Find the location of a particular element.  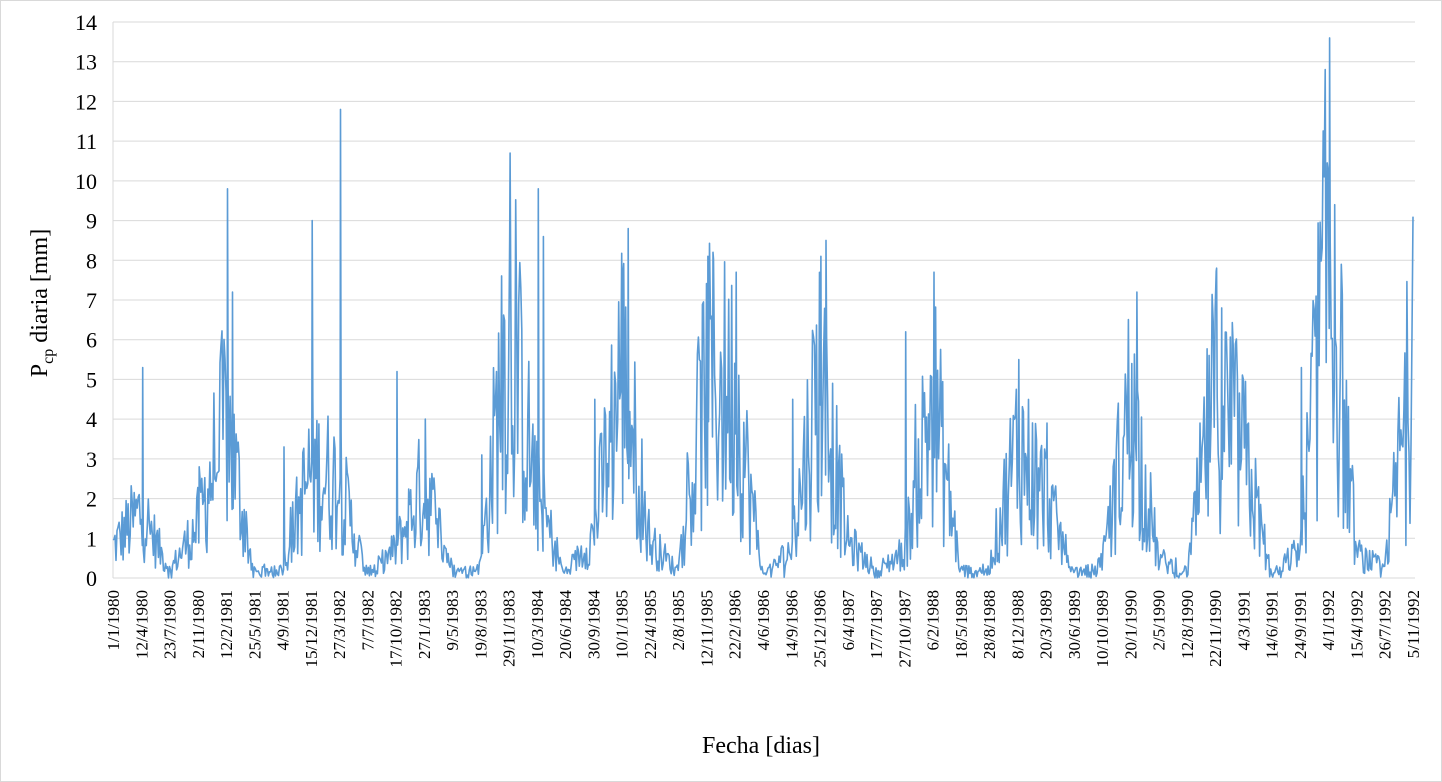

y-tick-label: 13 is located at coordinates (86, 62).